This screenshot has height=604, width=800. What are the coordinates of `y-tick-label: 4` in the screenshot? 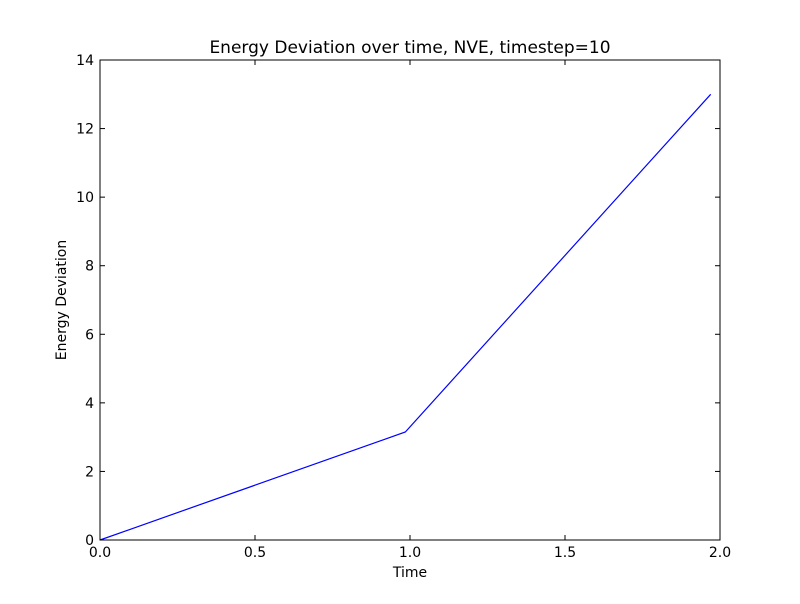 It's located at (89, 404).